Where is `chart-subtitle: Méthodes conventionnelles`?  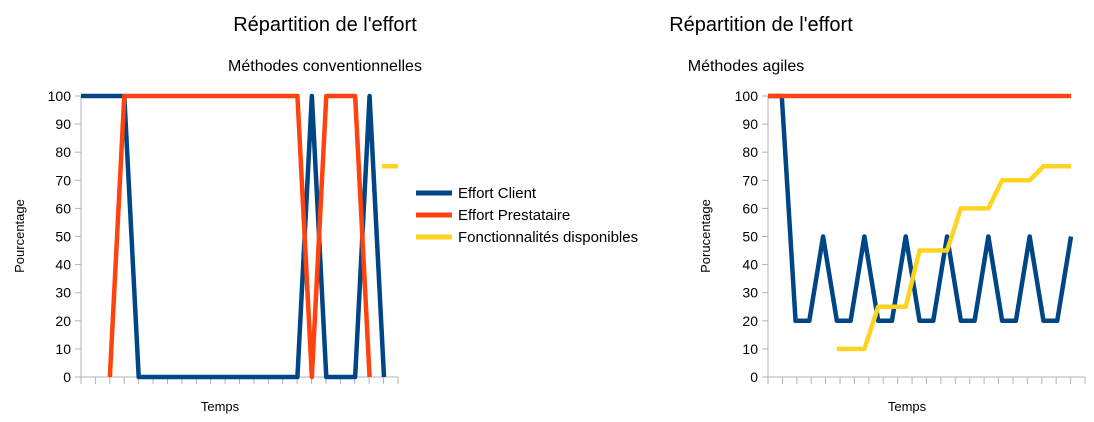 chart-subtitle: Méthodes conventionnelles is located at coordinates (325, 66).